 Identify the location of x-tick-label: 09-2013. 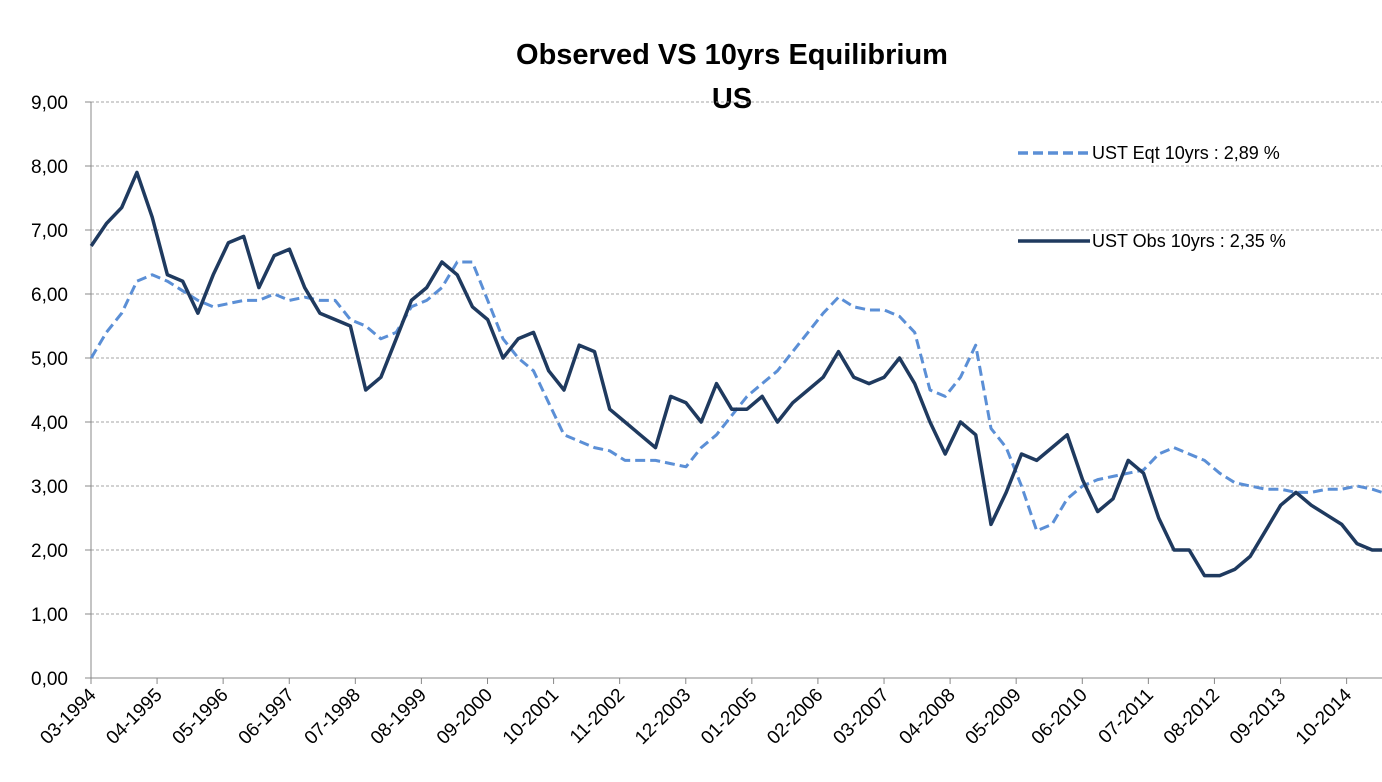
(1258, 717).